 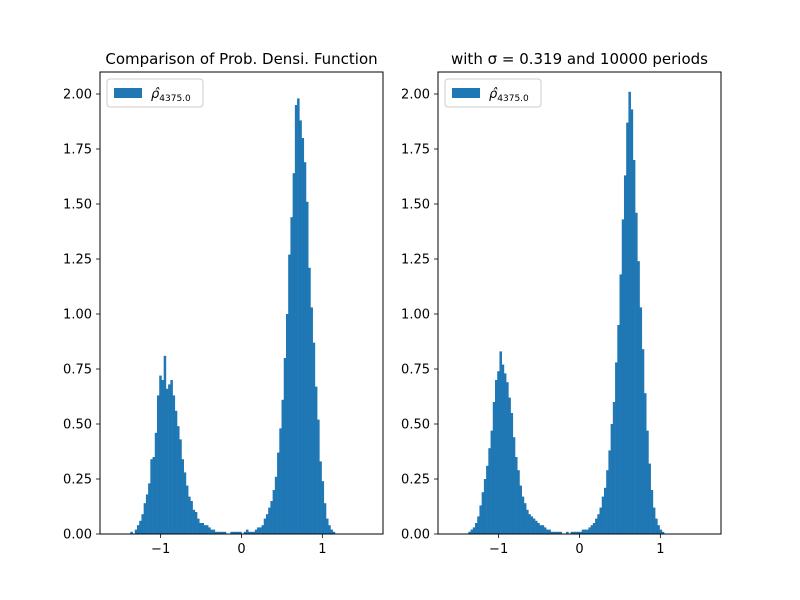 I want to click on x-tick-label: 0, so click(x=241, y=549).